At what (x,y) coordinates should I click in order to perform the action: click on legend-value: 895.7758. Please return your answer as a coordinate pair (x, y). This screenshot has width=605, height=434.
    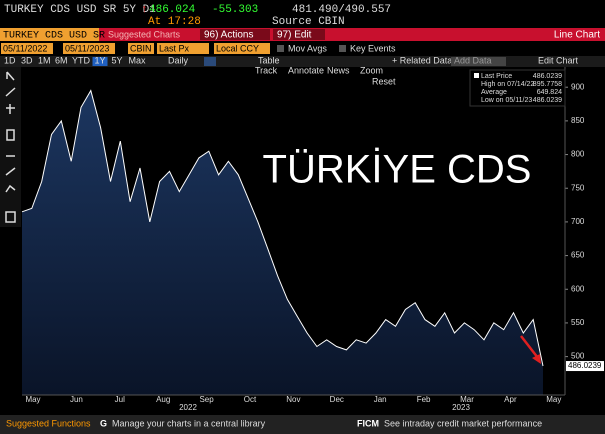
    Looking at the image, I should click on (547, 84).